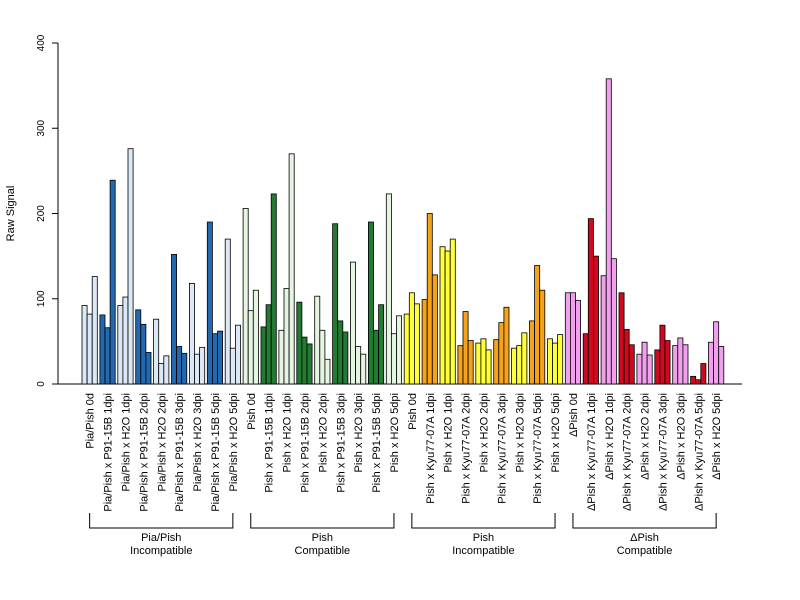 Image resolution: width=800 pixels, height=600 pixels. Describe the element at coordinates (377, 443) in the screenshot. I see `category-label: Pish x P91-15B 5dpi` at that location.